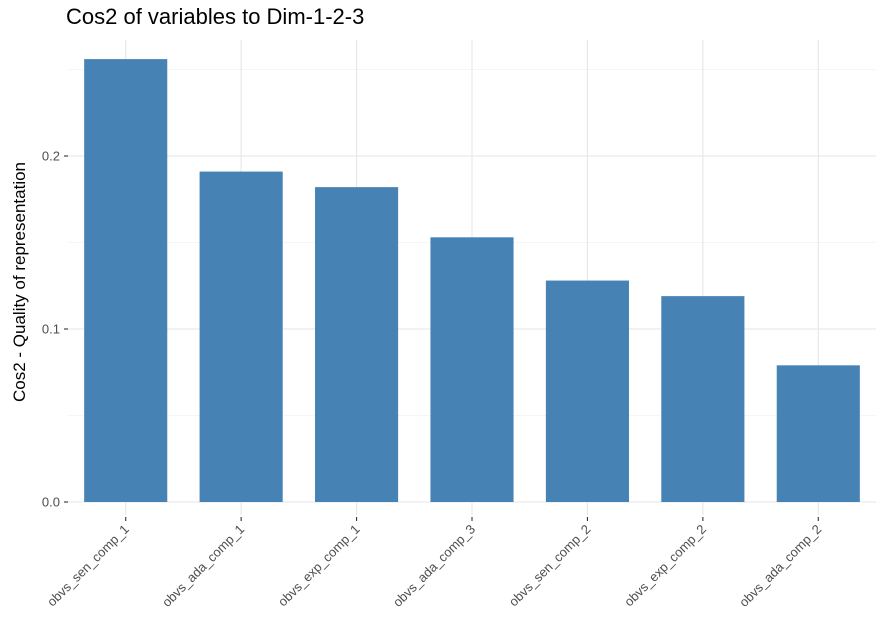 This screenshot has height=641, width=895. Describe the element at coordinates (51, 156) in the screenshot. I see `y-tick-label: 0.2` at that location.